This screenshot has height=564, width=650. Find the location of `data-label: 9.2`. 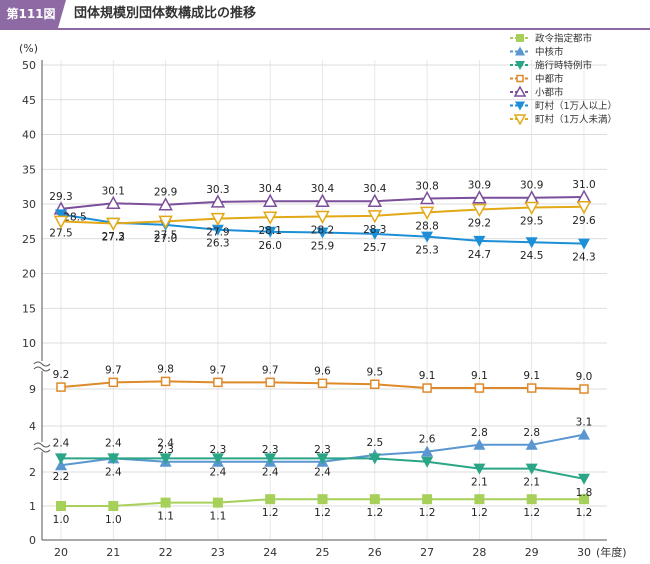

data-label: 9.2 is located at coordinates (61, 375).